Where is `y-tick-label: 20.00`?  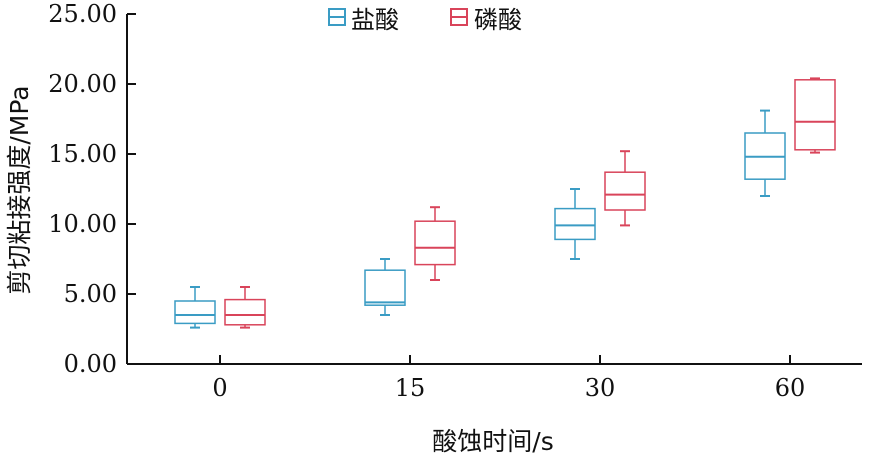 y-tick-label: 20.00 is located at coordinates (82, 84).